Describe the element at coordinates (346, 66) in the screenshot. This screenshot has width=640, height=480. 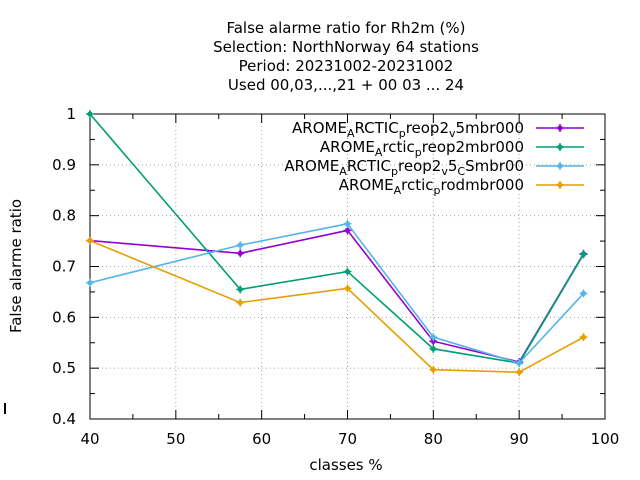
I see `title-line: Period: 20231002-20231002` at that location.